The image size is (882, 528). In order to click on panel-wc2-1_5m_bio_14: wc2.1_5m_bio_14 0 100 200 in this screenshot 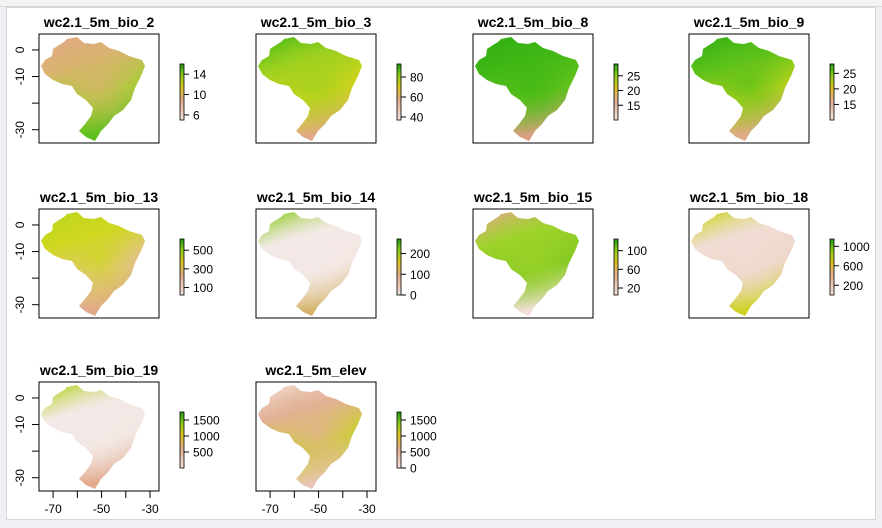, I will do `click(342, 254)`.